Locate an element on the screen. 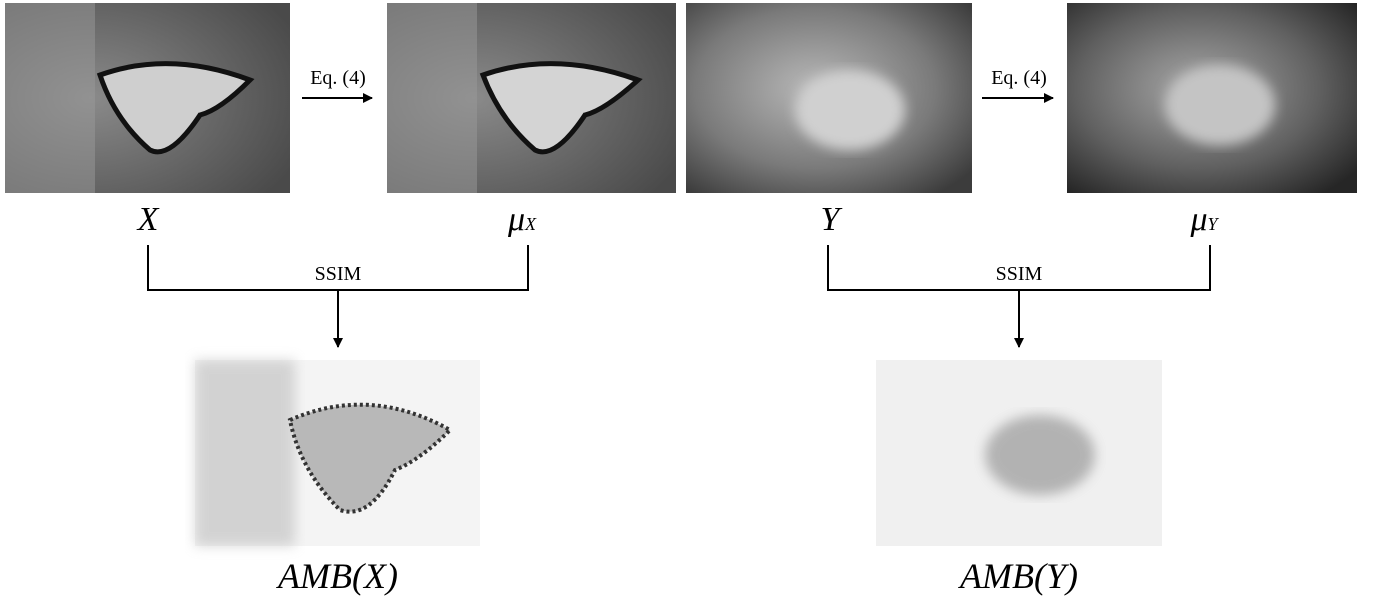 This screenshot has height=600, width=1373. mean-label: μY is located at coordinates (1204, 219).